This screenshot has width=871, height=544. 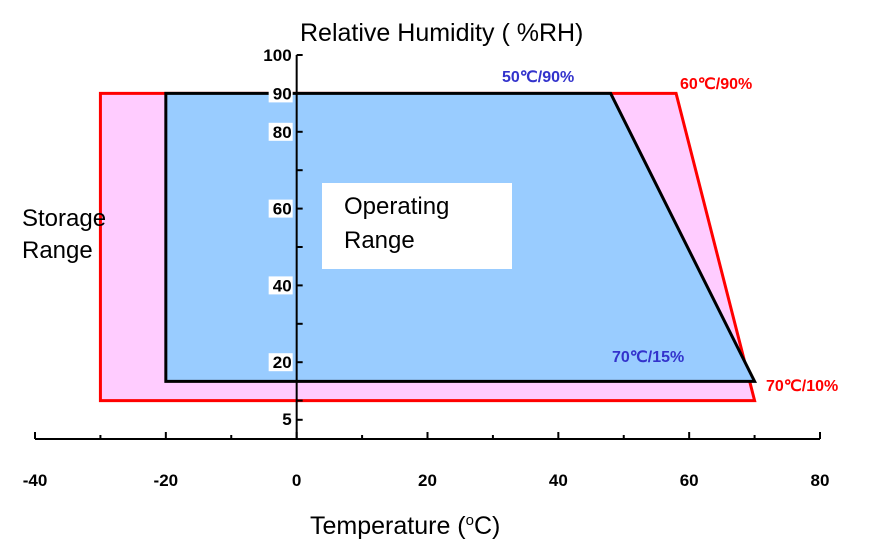 What do you see at coordinates (538, 77) in the screenshot?
I see `annotation-50c-90: 50℃/90%` at bounding box center [538, 77].